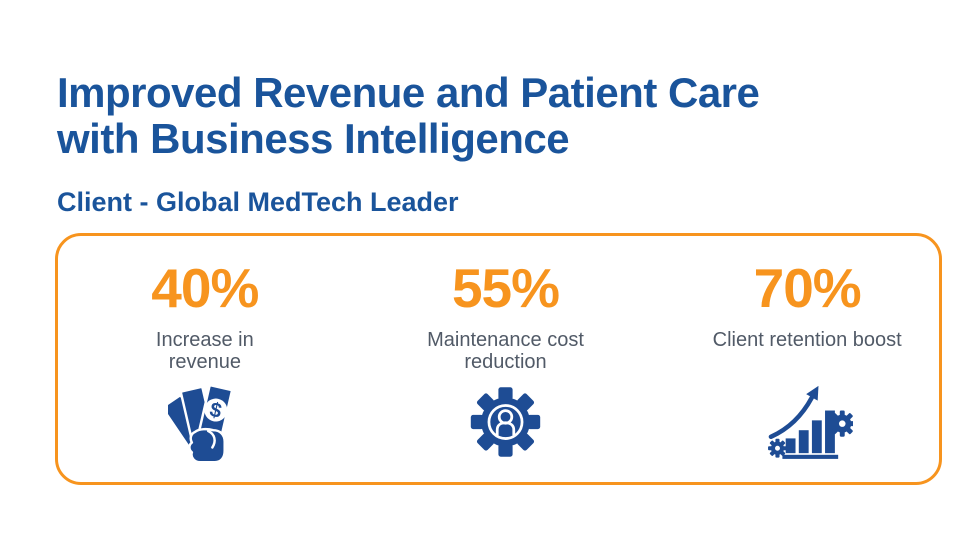 The width and height of the screenshot is (980, 534). I want to click on stat-value-retention: 70%, so click(807, 288).